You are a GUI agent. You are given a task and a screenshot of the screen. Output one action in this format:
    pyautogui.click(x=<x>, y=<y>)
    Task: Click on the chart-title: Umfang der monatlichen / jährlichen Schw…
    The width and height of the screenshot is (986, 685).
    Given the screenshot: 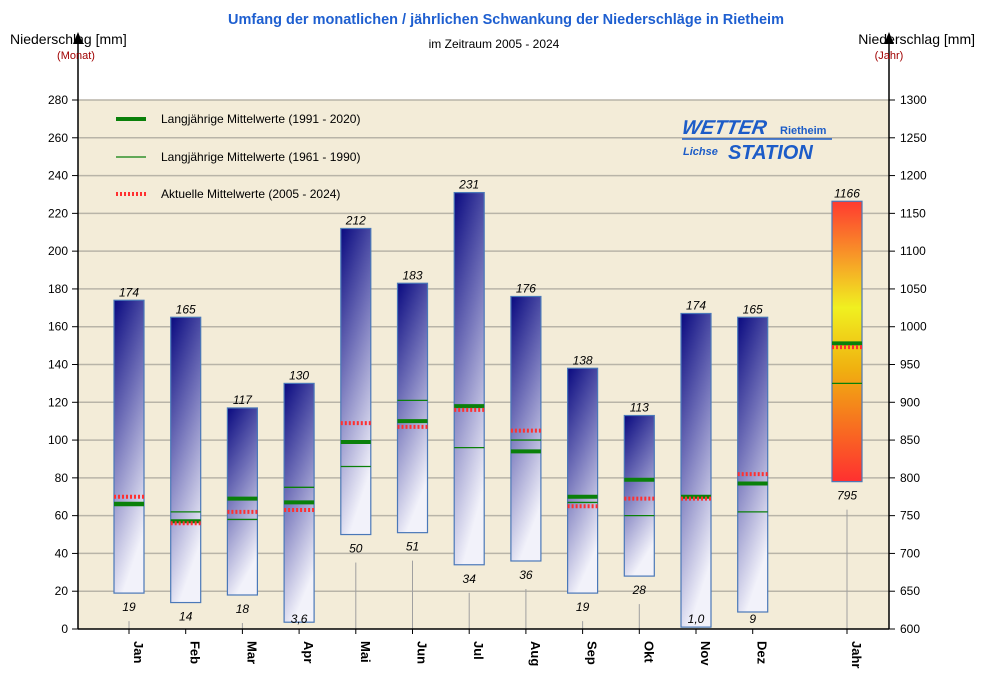 What is the action you would take?
    pyautogui.click(x=506, y=20)
    